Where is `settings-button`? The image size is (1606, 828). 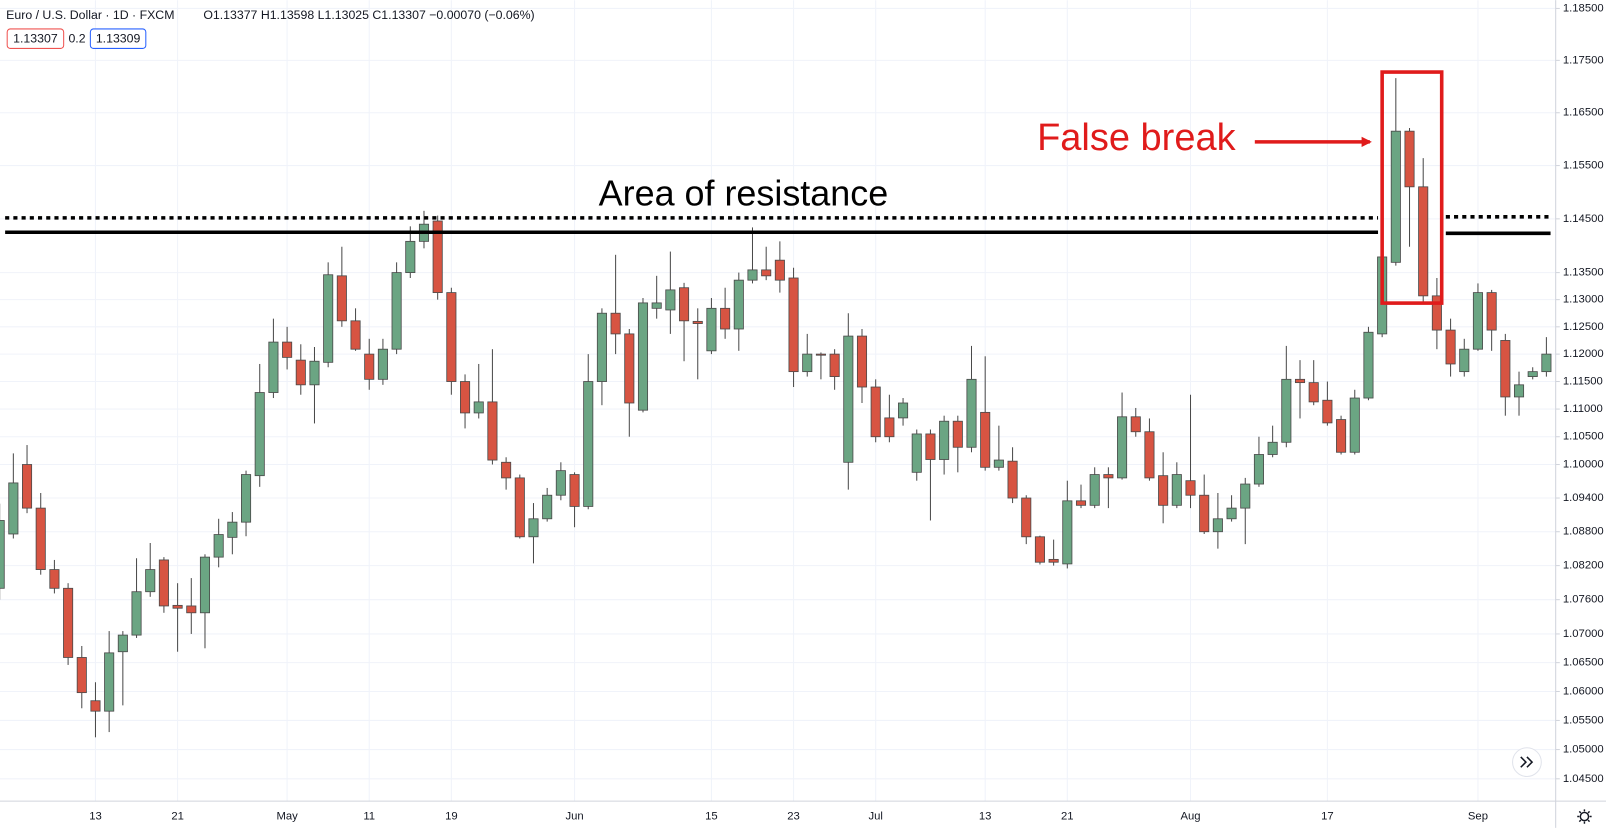 settings-button is located at coordinates (1584, 816).